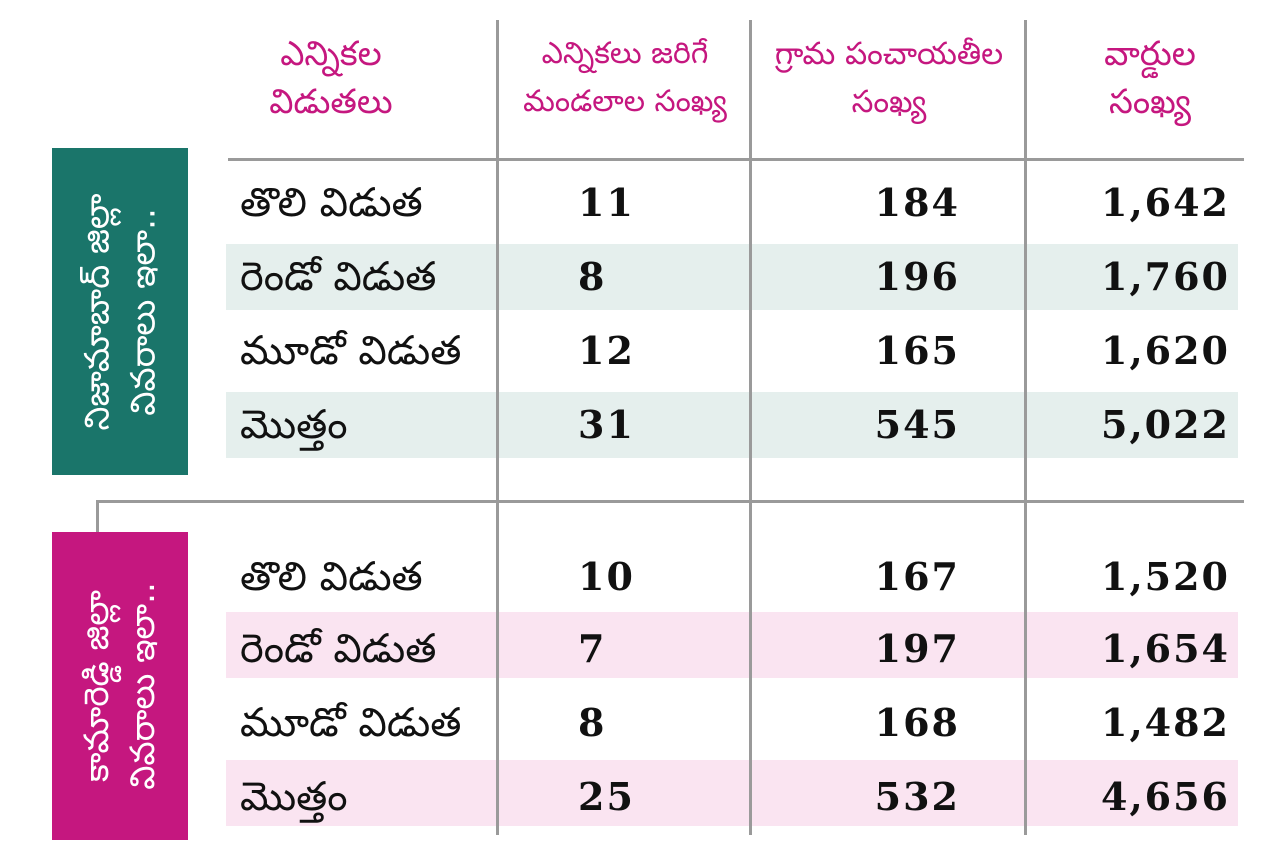 The width and height of the screenshot is (1267, 857). What do you see at coordinates (606, 350) in the screenshot?
I see `mandals-value: 12` at bounding box center [606, 350].